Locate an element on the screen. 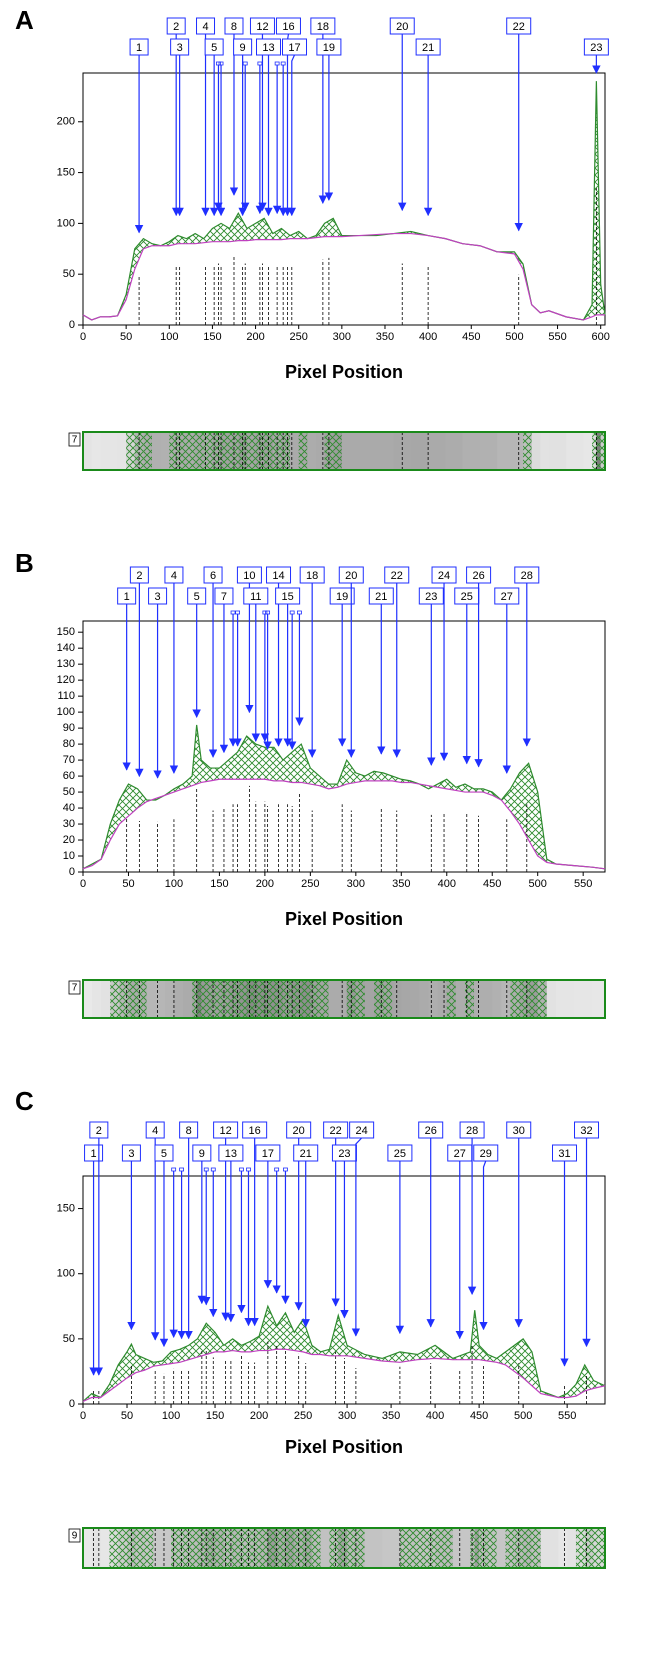 This screenshot has width=658, height=1678. y-tick-label: 20 is located at coordinates (69, 840).